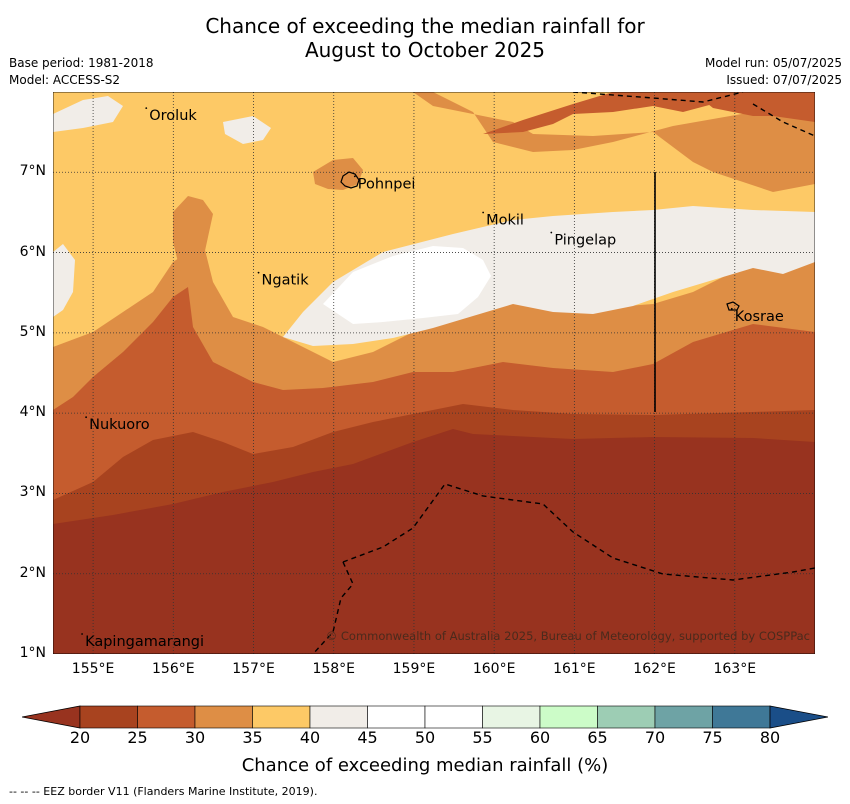 The image size is (850, 804). Describe the element at coordinates (773, 72) in the screenshot. I see `meta-right: Model run: 05/07/2025 Issued: 07/07/2025` at that location.